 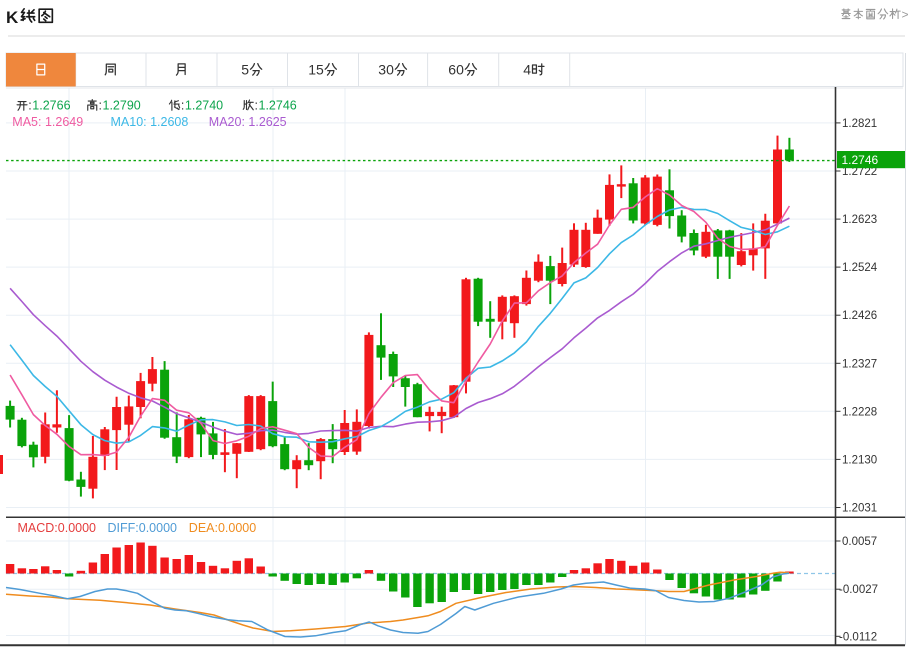 I want to click on svg-text: 1.2740, so click(x=204, y=106).